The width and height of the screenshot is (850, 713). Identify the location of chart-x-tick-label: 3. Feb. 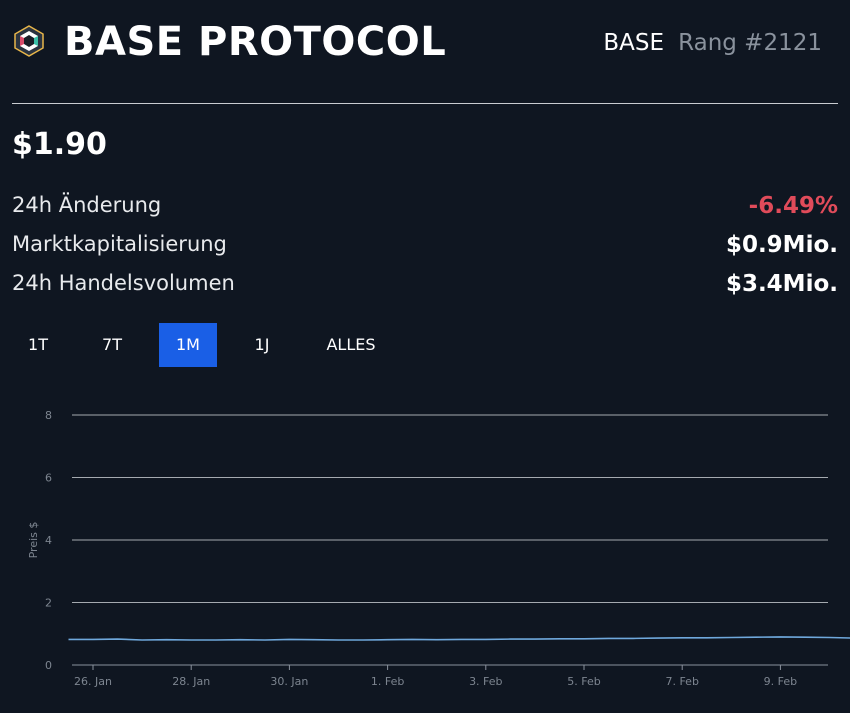
(485, 681).